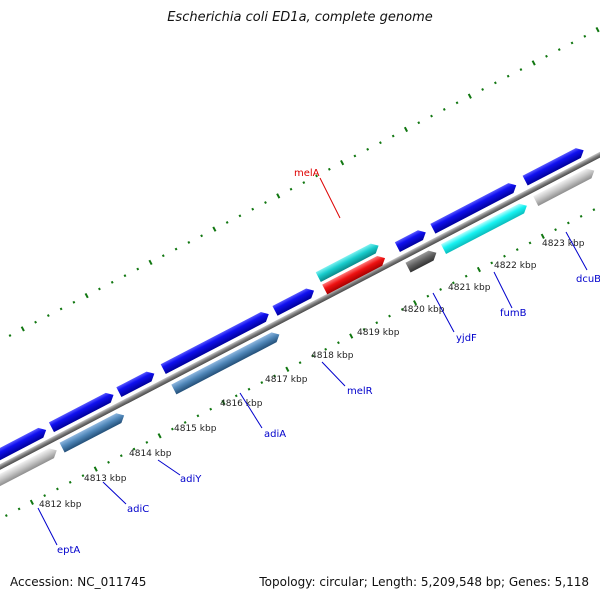 Image resolution: width=600 pixels, height=600 pixels. Describe the element at coordinates (169, 467) in the screenshot. I see `gene-leader-adiY` at that location.